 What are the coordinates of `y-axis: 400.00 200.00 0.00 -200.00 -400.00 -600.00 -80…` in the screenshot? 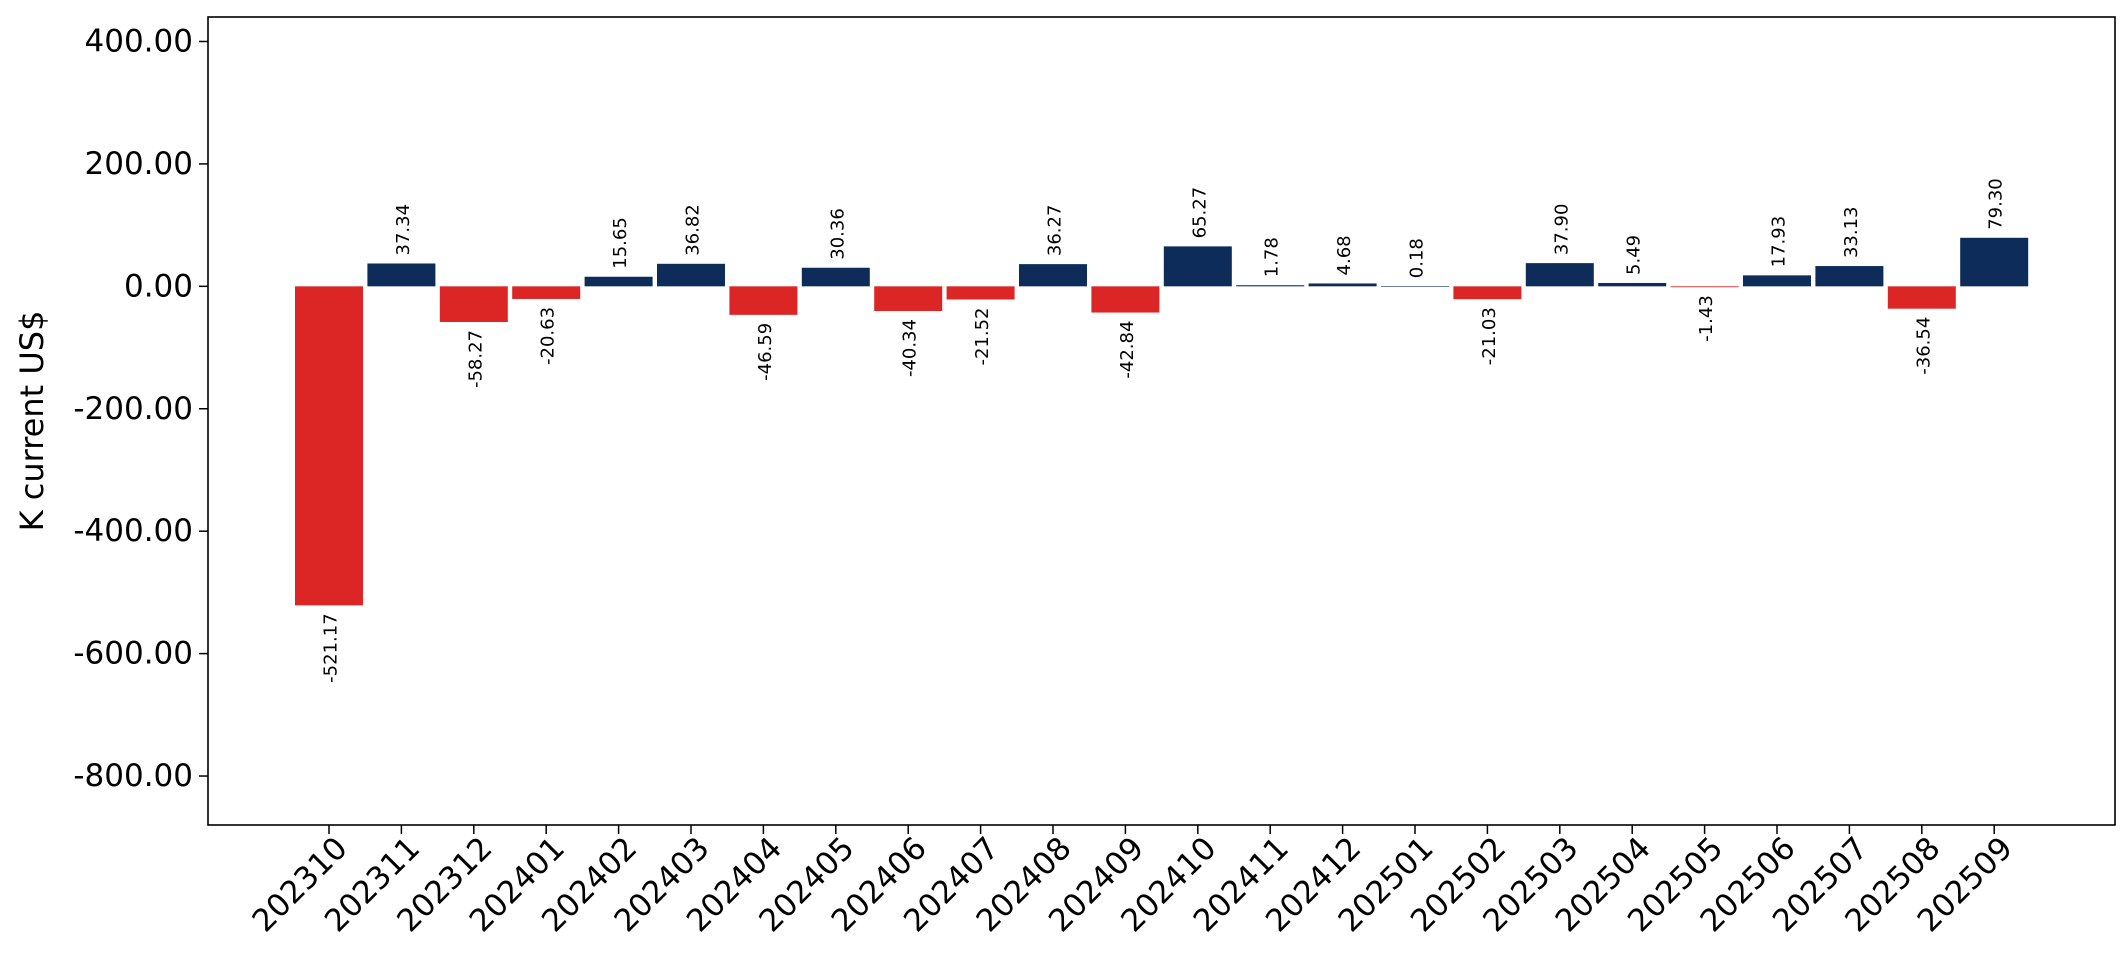 It's located at (140, 408).